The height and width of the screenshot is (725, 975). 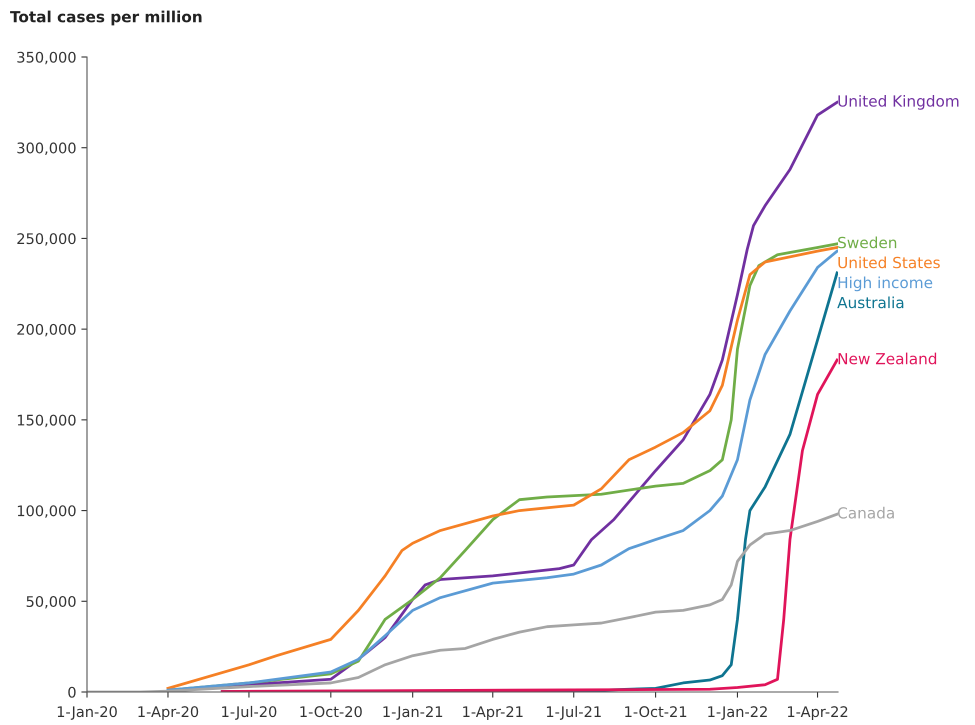 I want to click on y-tick-label: 250,000, so click(x=46, y=239).